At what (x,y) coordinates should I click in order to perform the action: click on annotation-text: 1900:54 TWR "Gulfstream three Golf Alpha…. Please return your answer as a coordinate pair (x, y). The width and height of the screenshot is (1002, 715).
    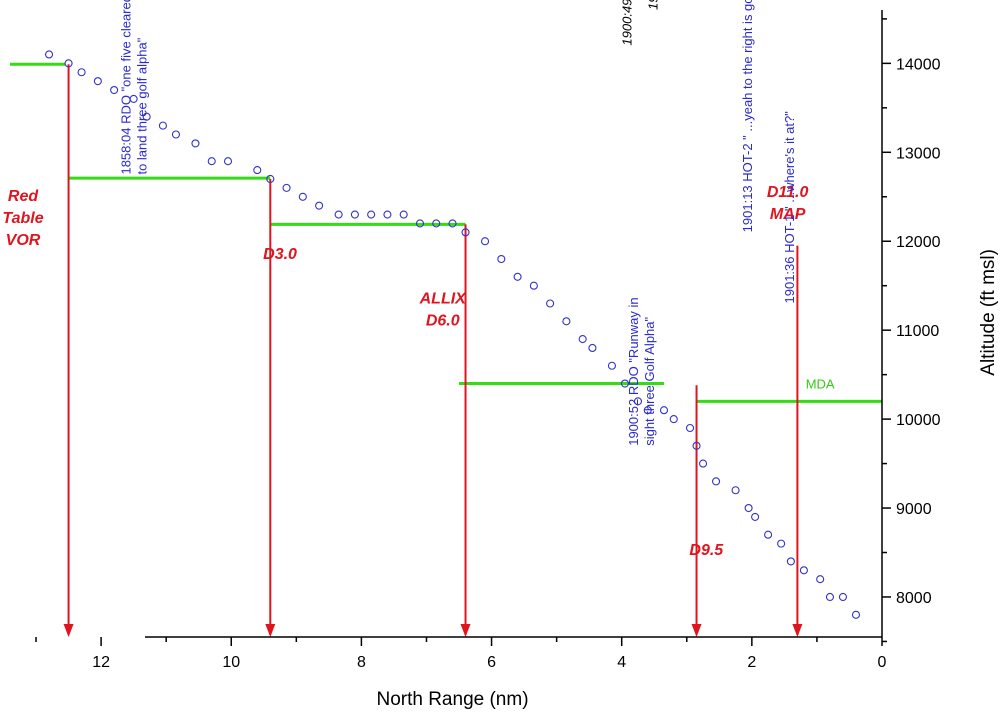
    Looking at the image, I should click on (652, 5).